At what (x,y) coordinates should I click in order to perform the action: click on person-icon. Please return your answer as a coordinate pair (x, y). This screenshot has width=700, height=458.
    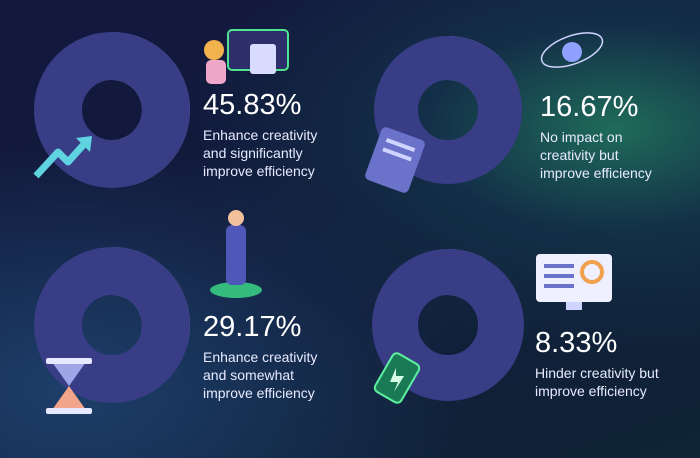
    Looking at the image, I should click on (236, 254).